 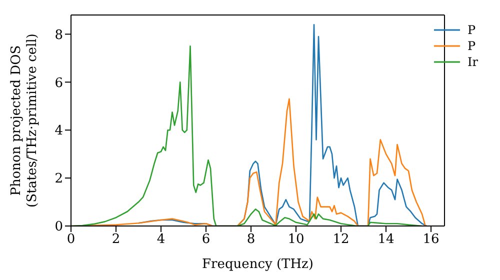 What do you see at coordinates (58, 179) in the screenshot?
I see `y-tick-label: 2` at bounding box center [58, 179].